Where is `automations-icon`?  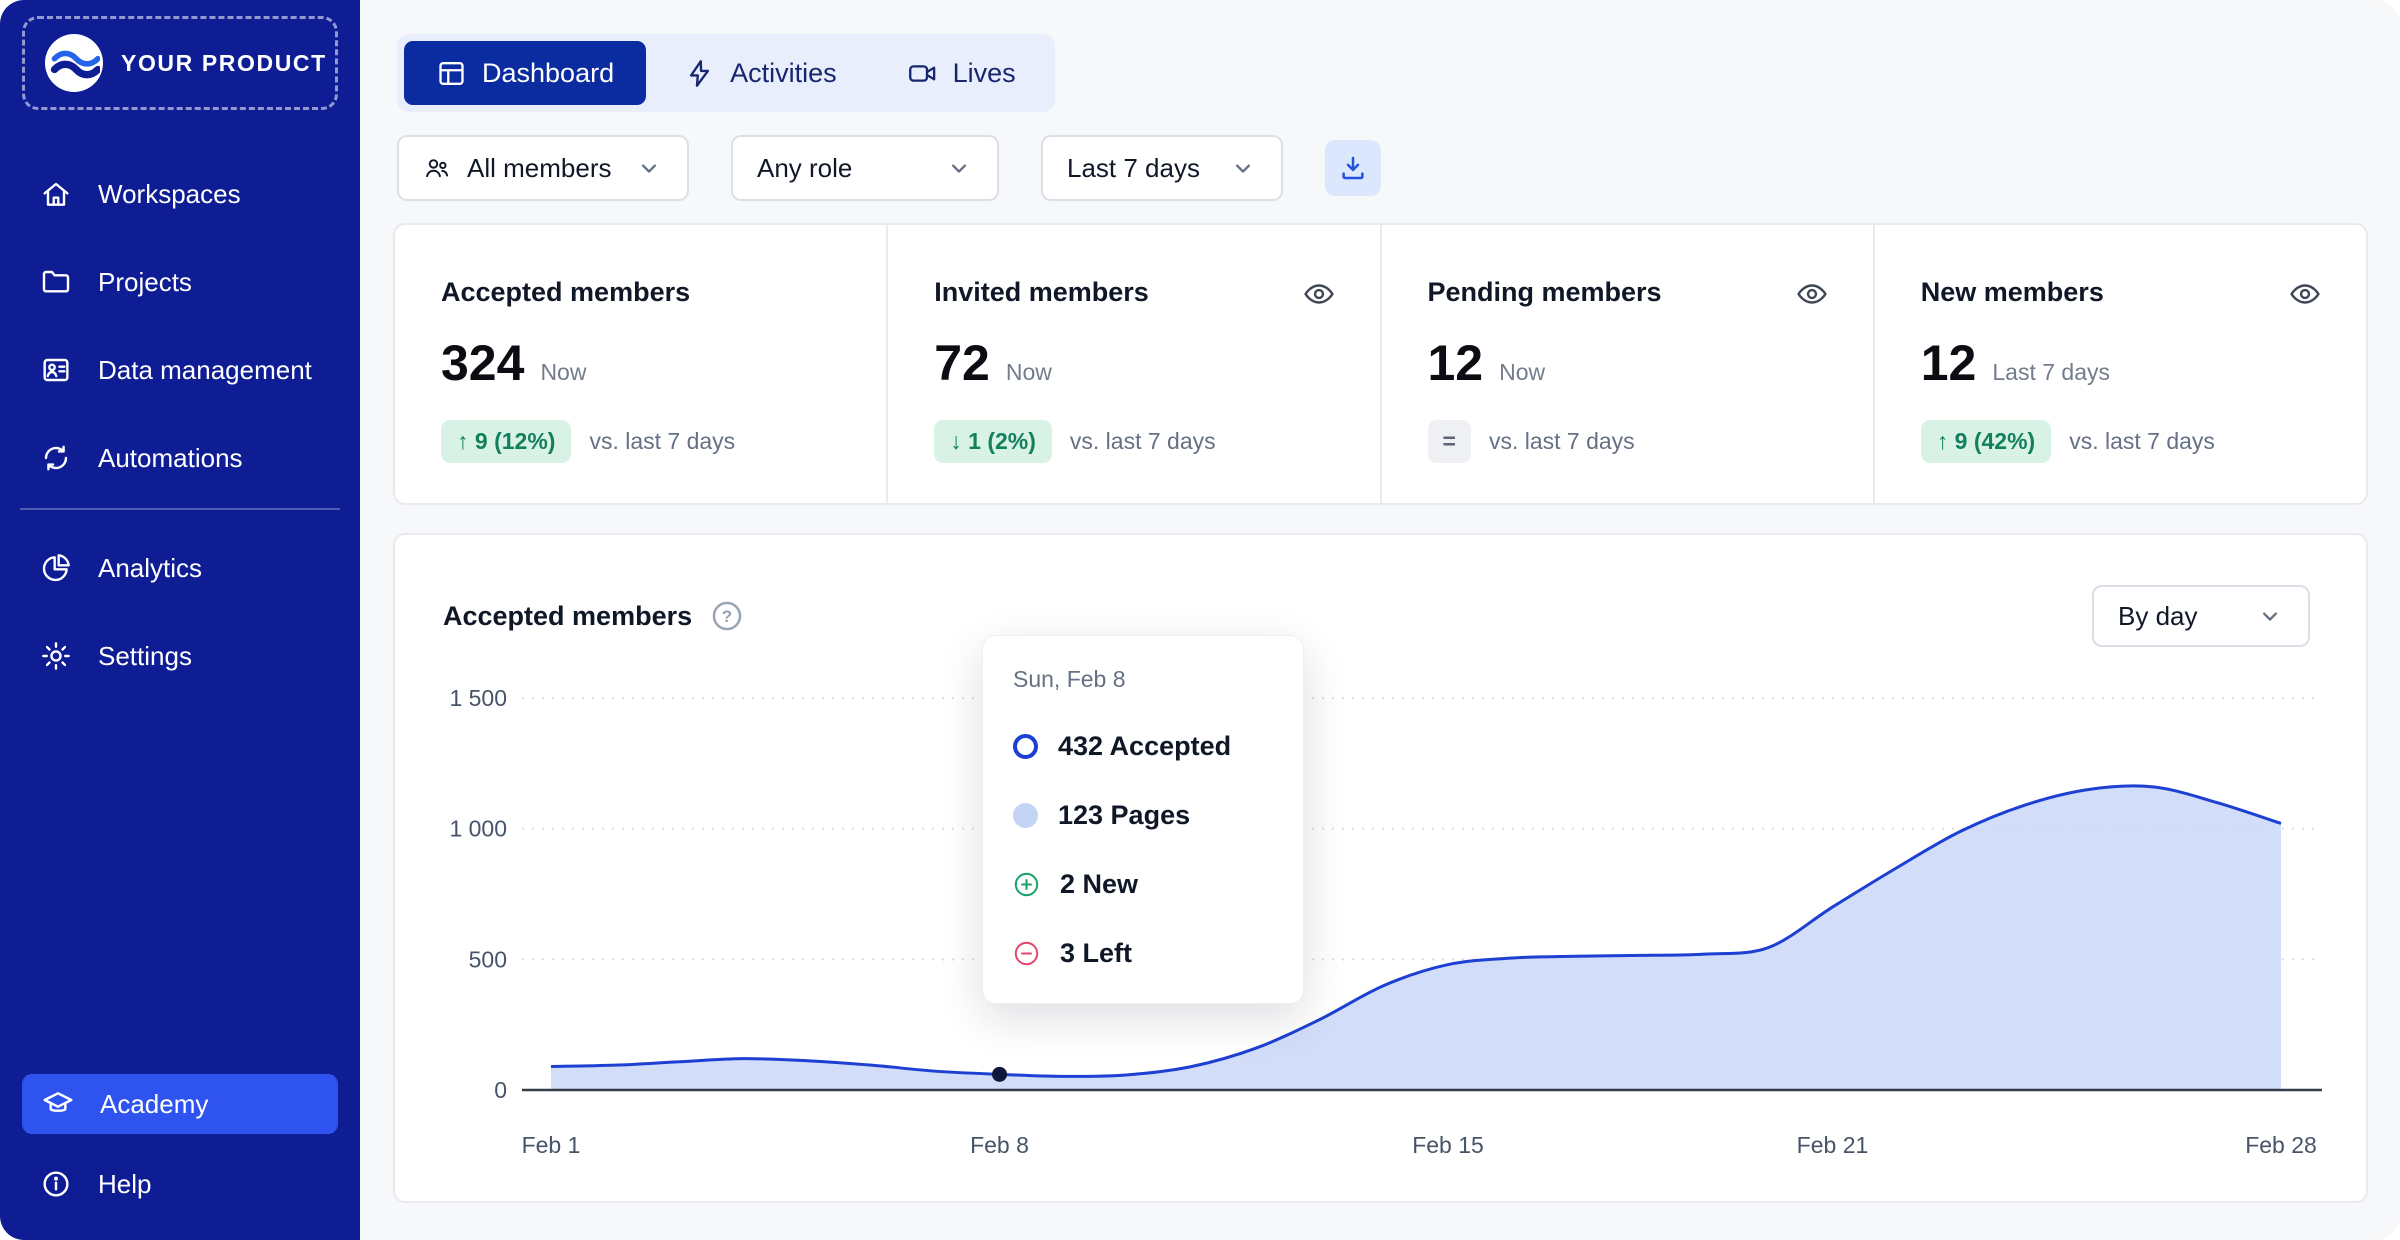
automations-icon is located at coordinates (56, 458).